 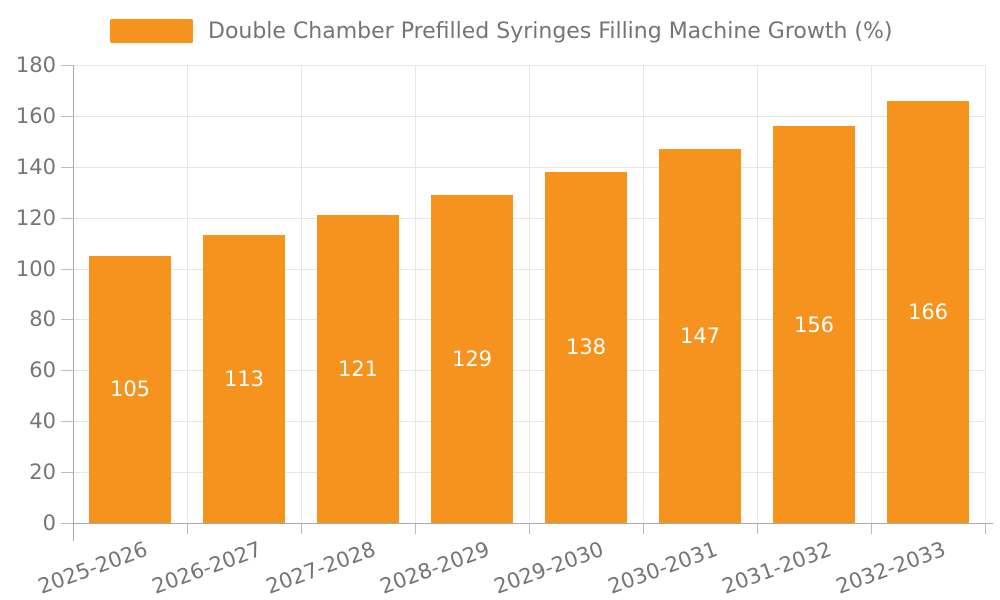 I want to click on x-axis-label: 2025-2026, so click(x=92, y=568).